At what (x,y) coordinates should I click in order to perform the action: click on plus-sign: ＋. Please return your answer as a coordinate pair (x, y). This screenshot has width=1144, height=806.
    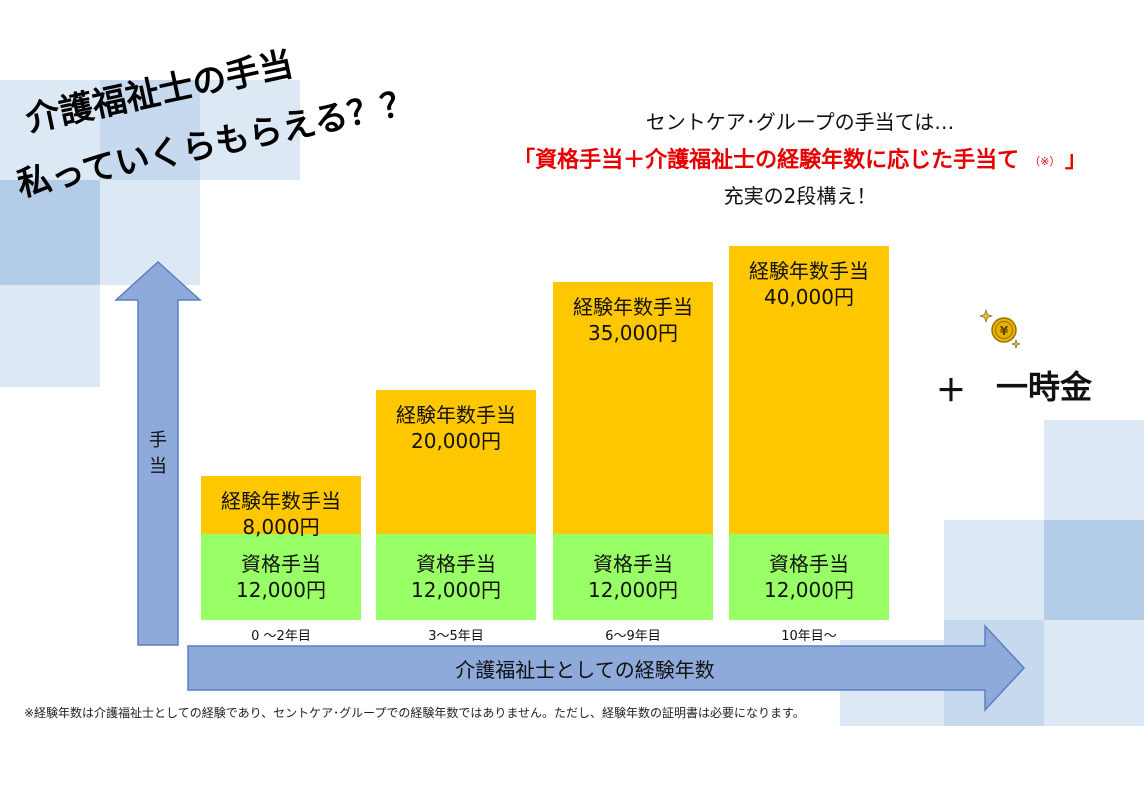
    Looking at the image, I should click on (951, 391).